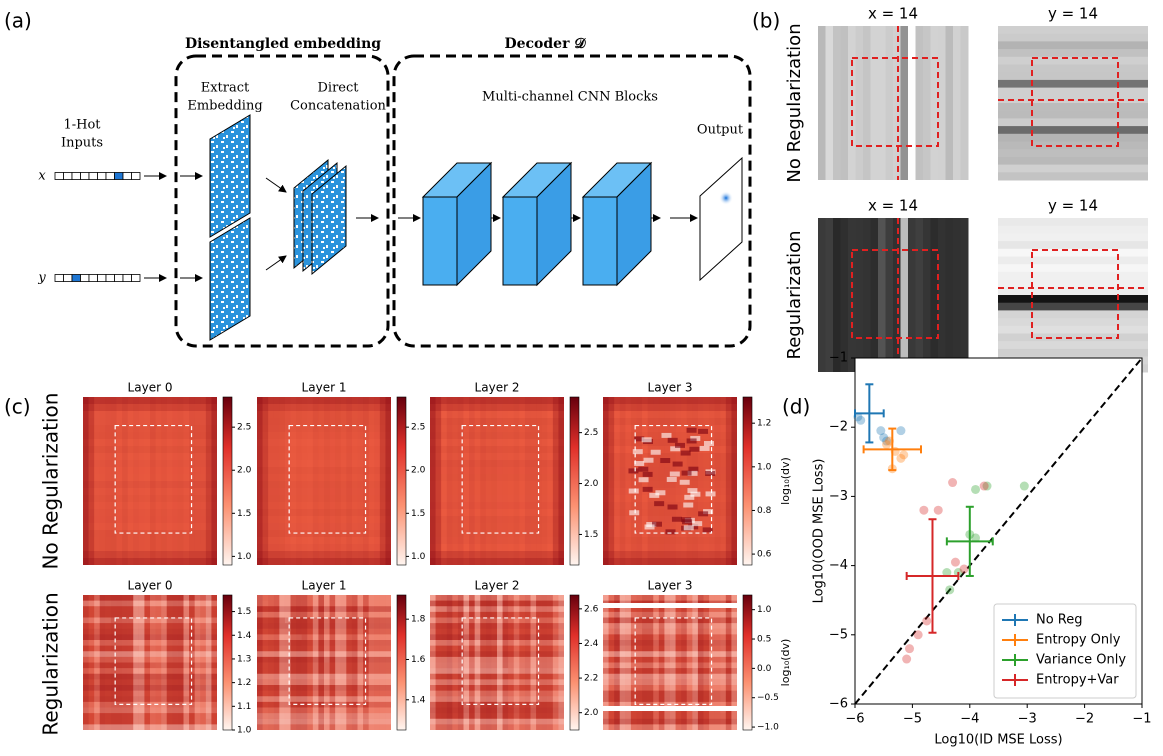  What do you see at coordinates (440, 241) in the screenshot?
I see `cube-front` at bounding box center [440, 241].